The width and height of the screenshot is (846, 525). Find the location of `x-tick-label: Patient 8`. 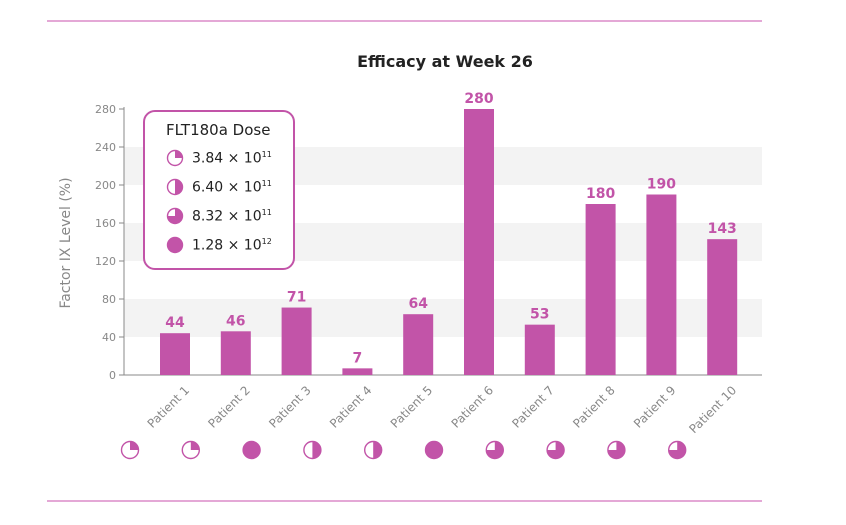

x-tick-label: Patient 8 is located at coordinates (594, 407).